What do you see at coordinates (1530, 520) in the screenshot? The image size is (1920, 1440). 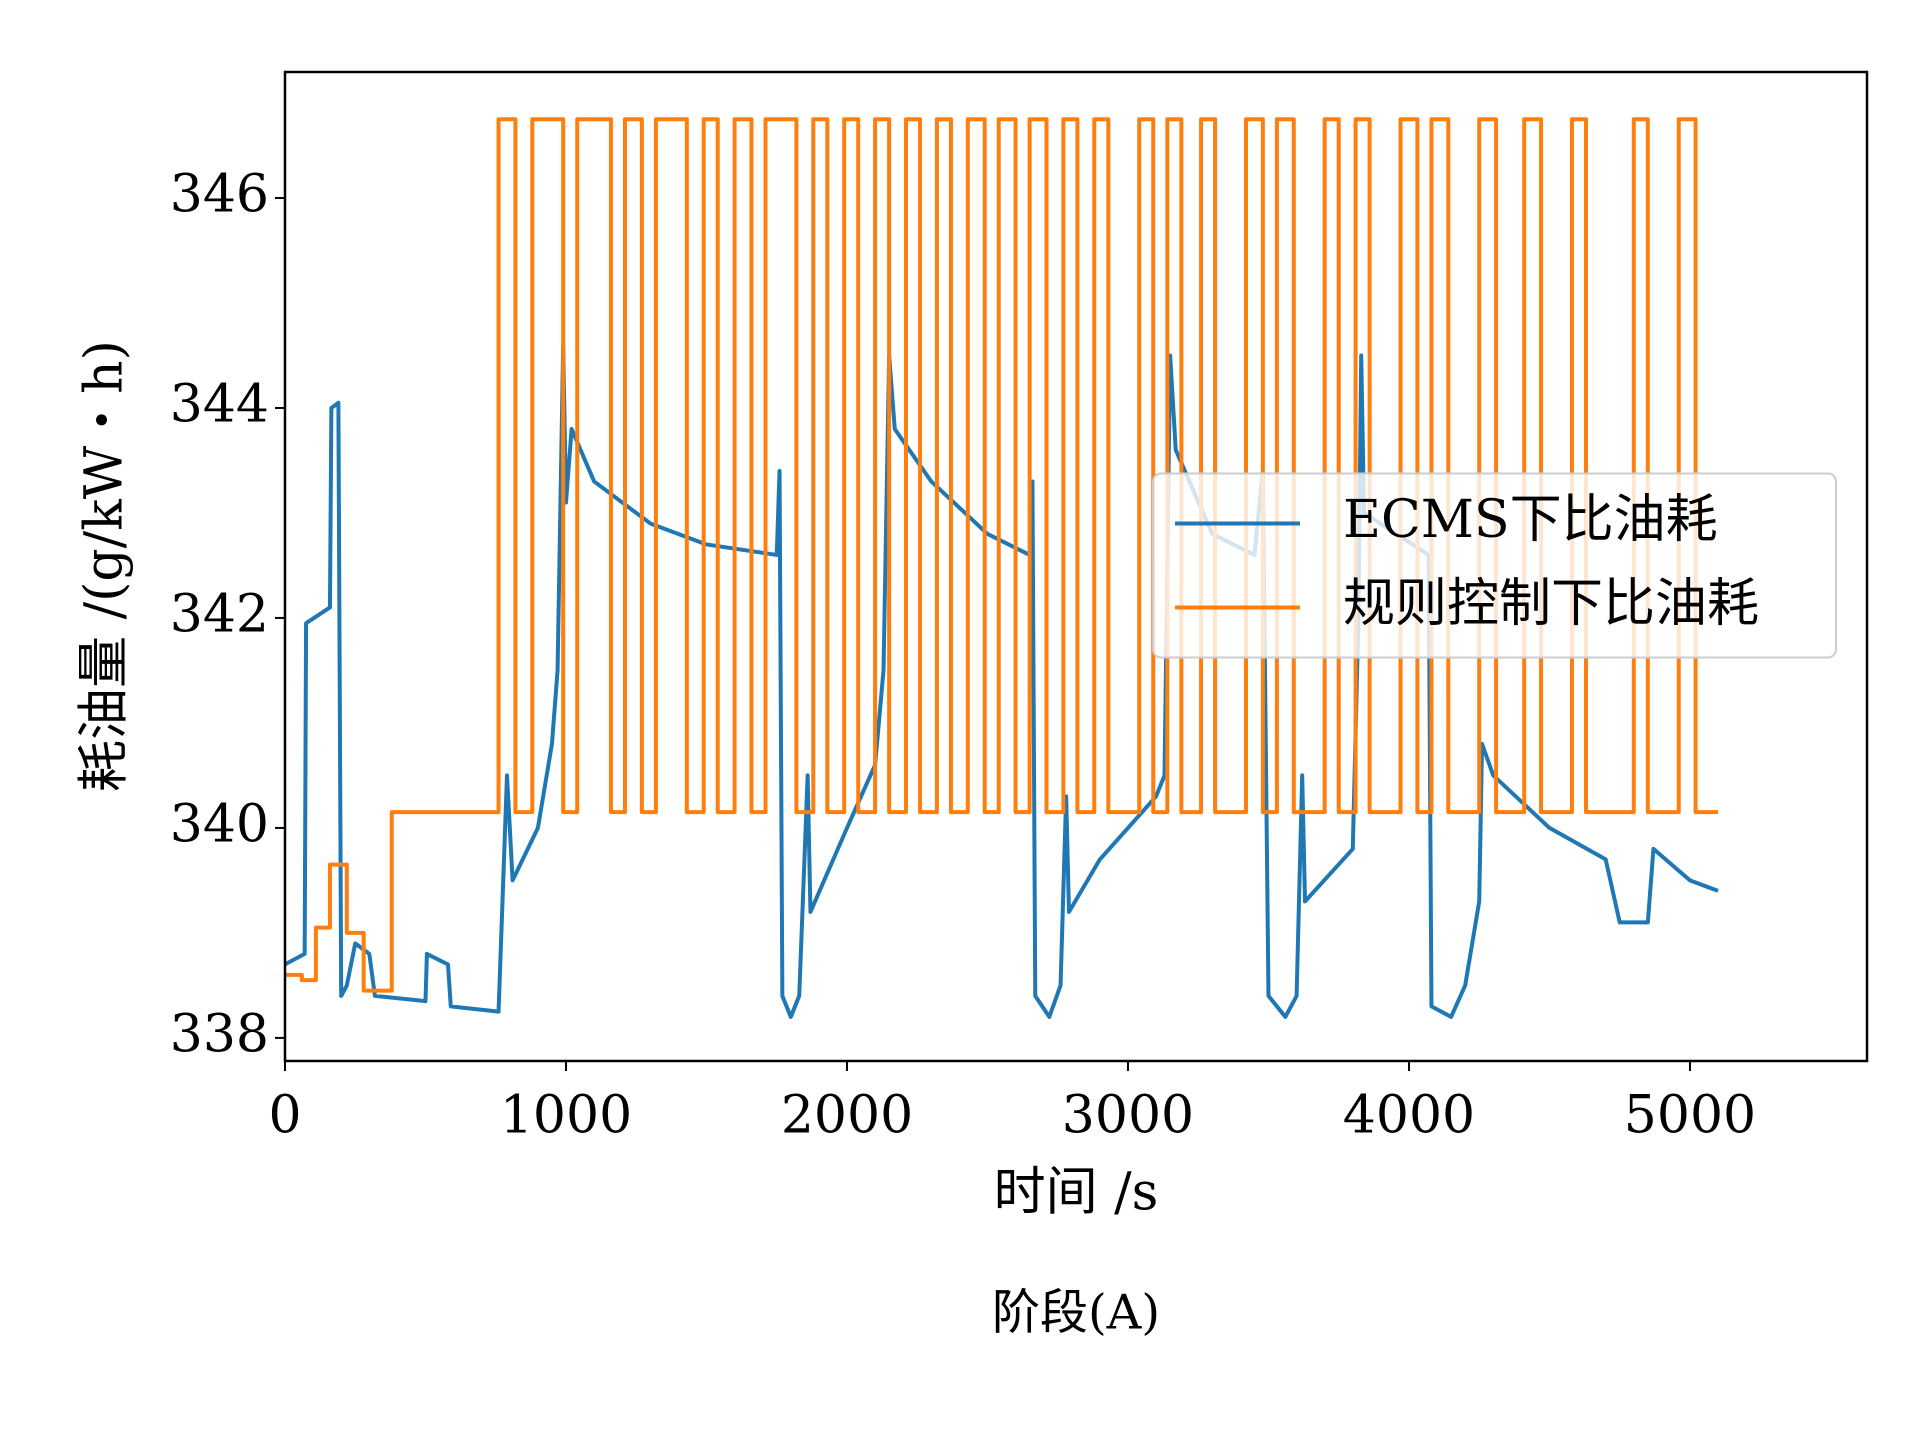 I see `legend-label: ECMS下比油耗` at bounding box center [1530, 520].